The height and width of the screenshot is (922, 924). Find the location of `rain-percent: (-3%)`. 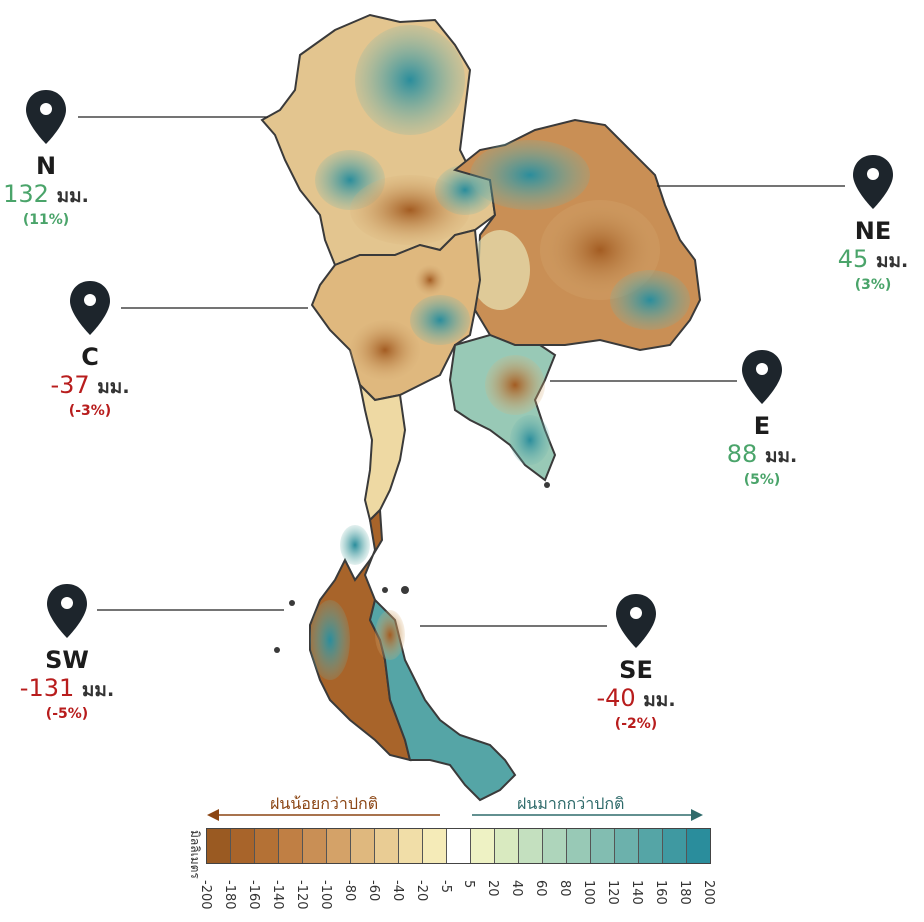

rain-percent: (-3%) is located at coordinates (90, 411).